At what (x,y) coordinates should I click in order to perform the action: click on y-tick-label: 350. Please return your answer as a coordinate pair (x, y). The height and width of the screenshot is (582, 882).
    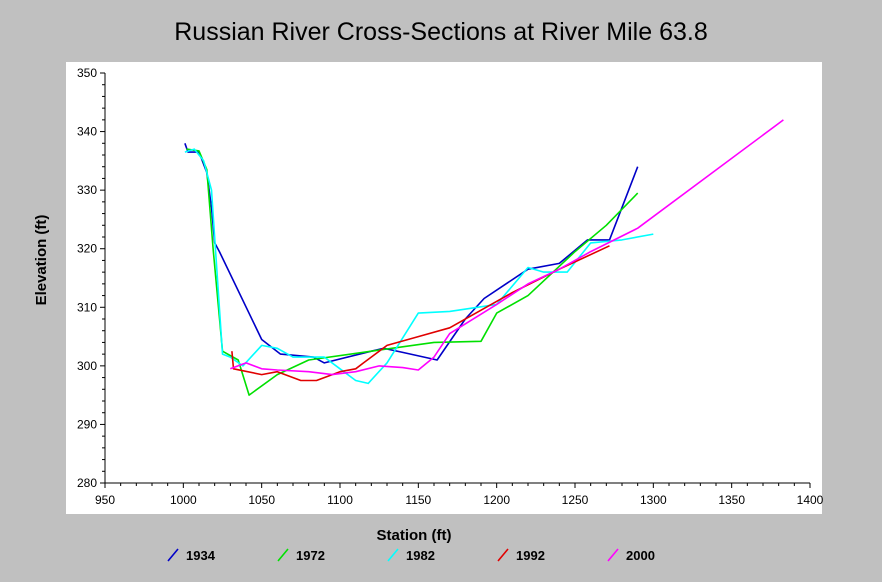
    Looking at the image, I should click on (87, 73).